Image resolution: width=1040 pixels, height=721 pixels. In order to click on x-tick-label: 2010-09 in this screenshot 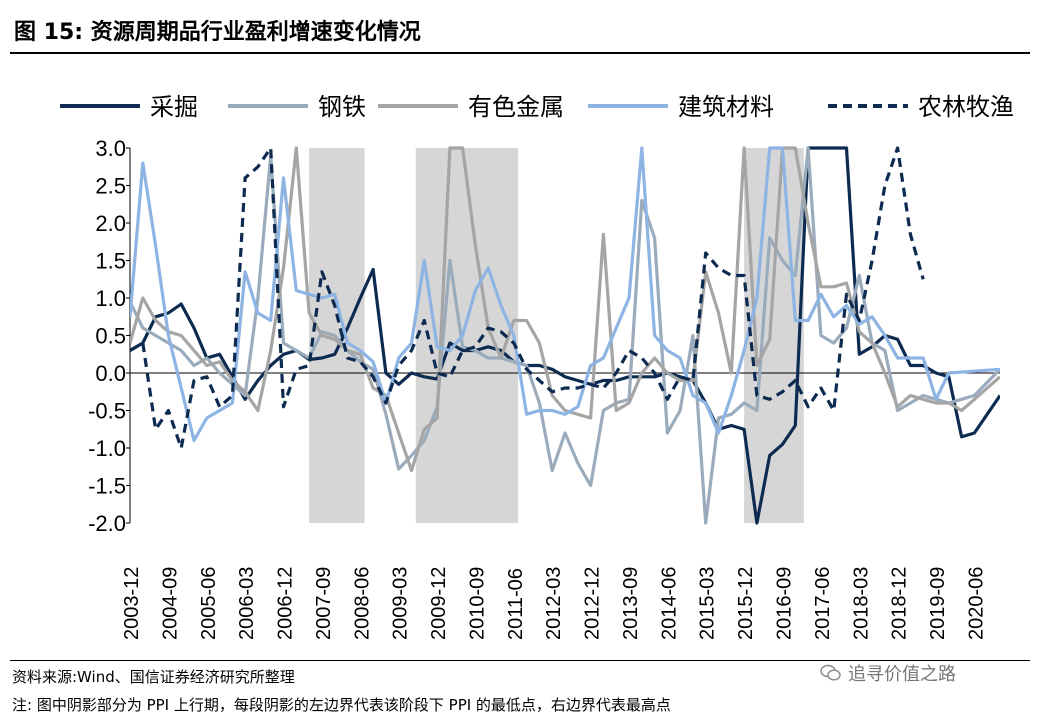, I will do `click(477, 603)`.